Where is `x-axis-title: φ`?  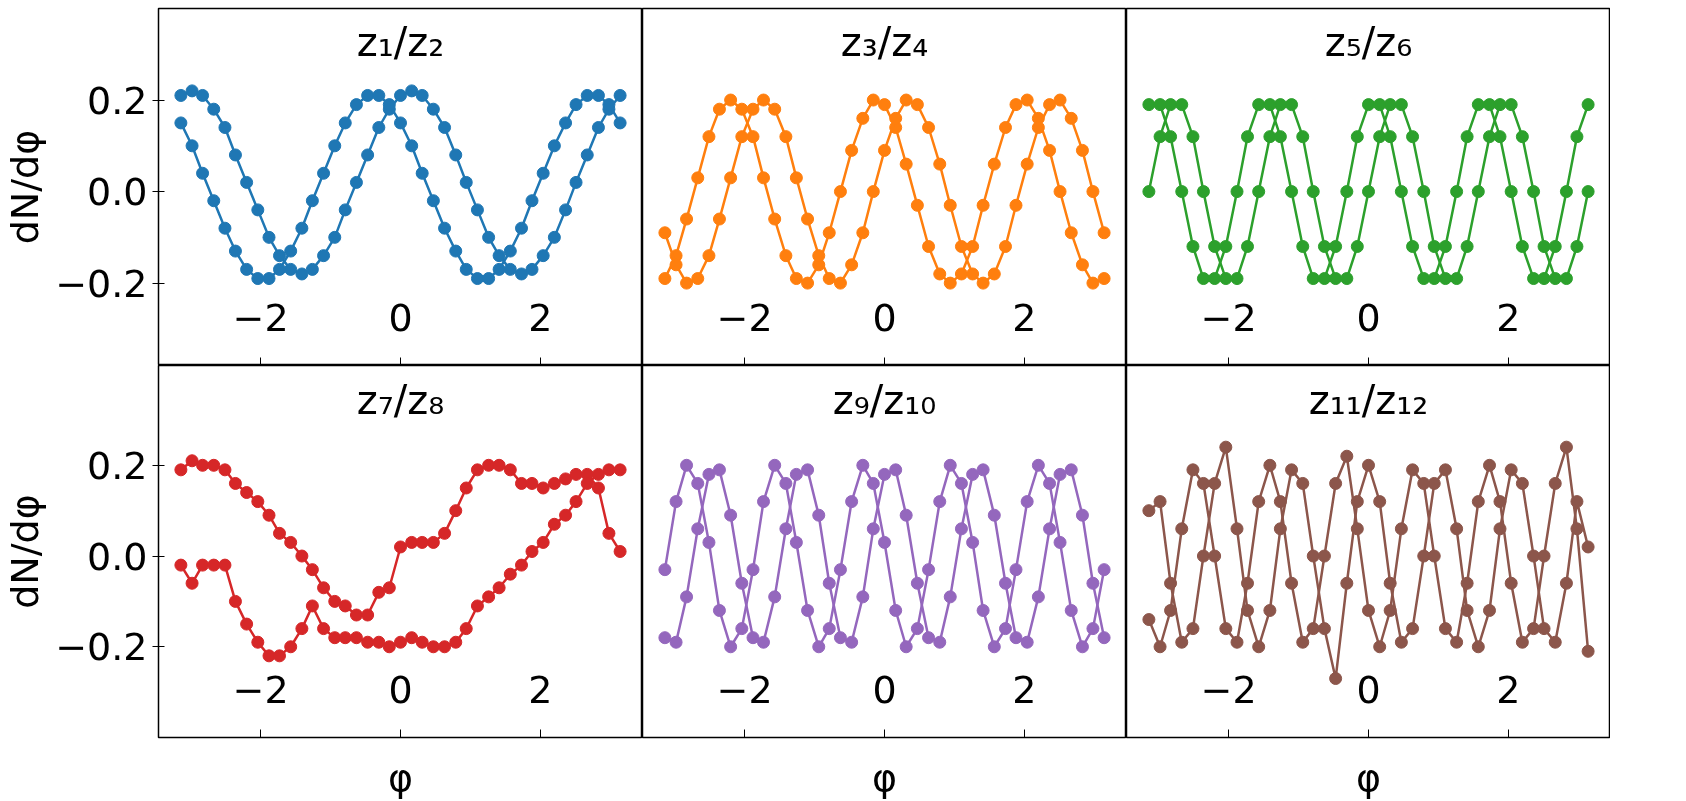
x-axis-title: φ is located at coordinates (884, 777).